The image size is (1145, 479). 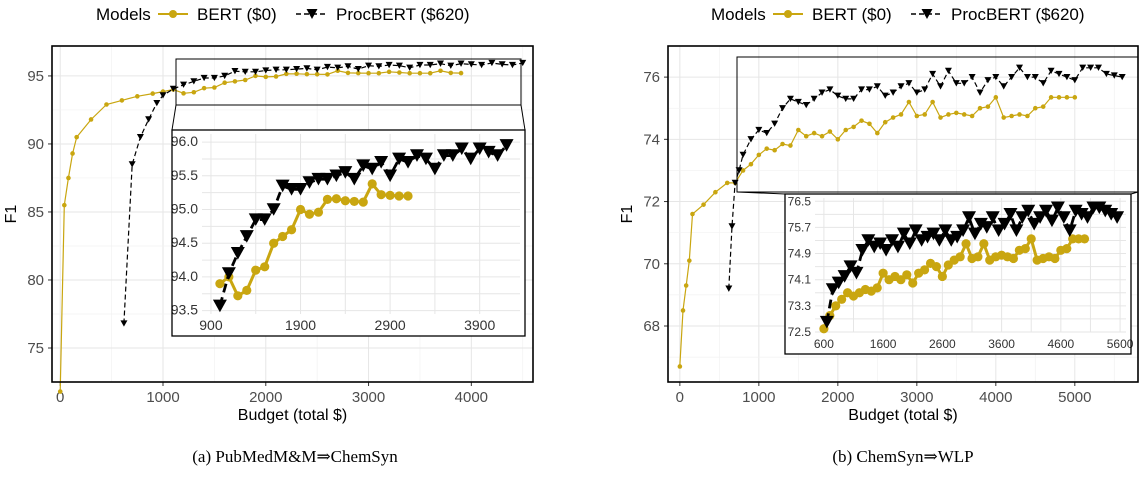 What do you see at coordinates (314, 240) in the screenshot?
I see `inset-series-bert` at bounding box center [314, 240].